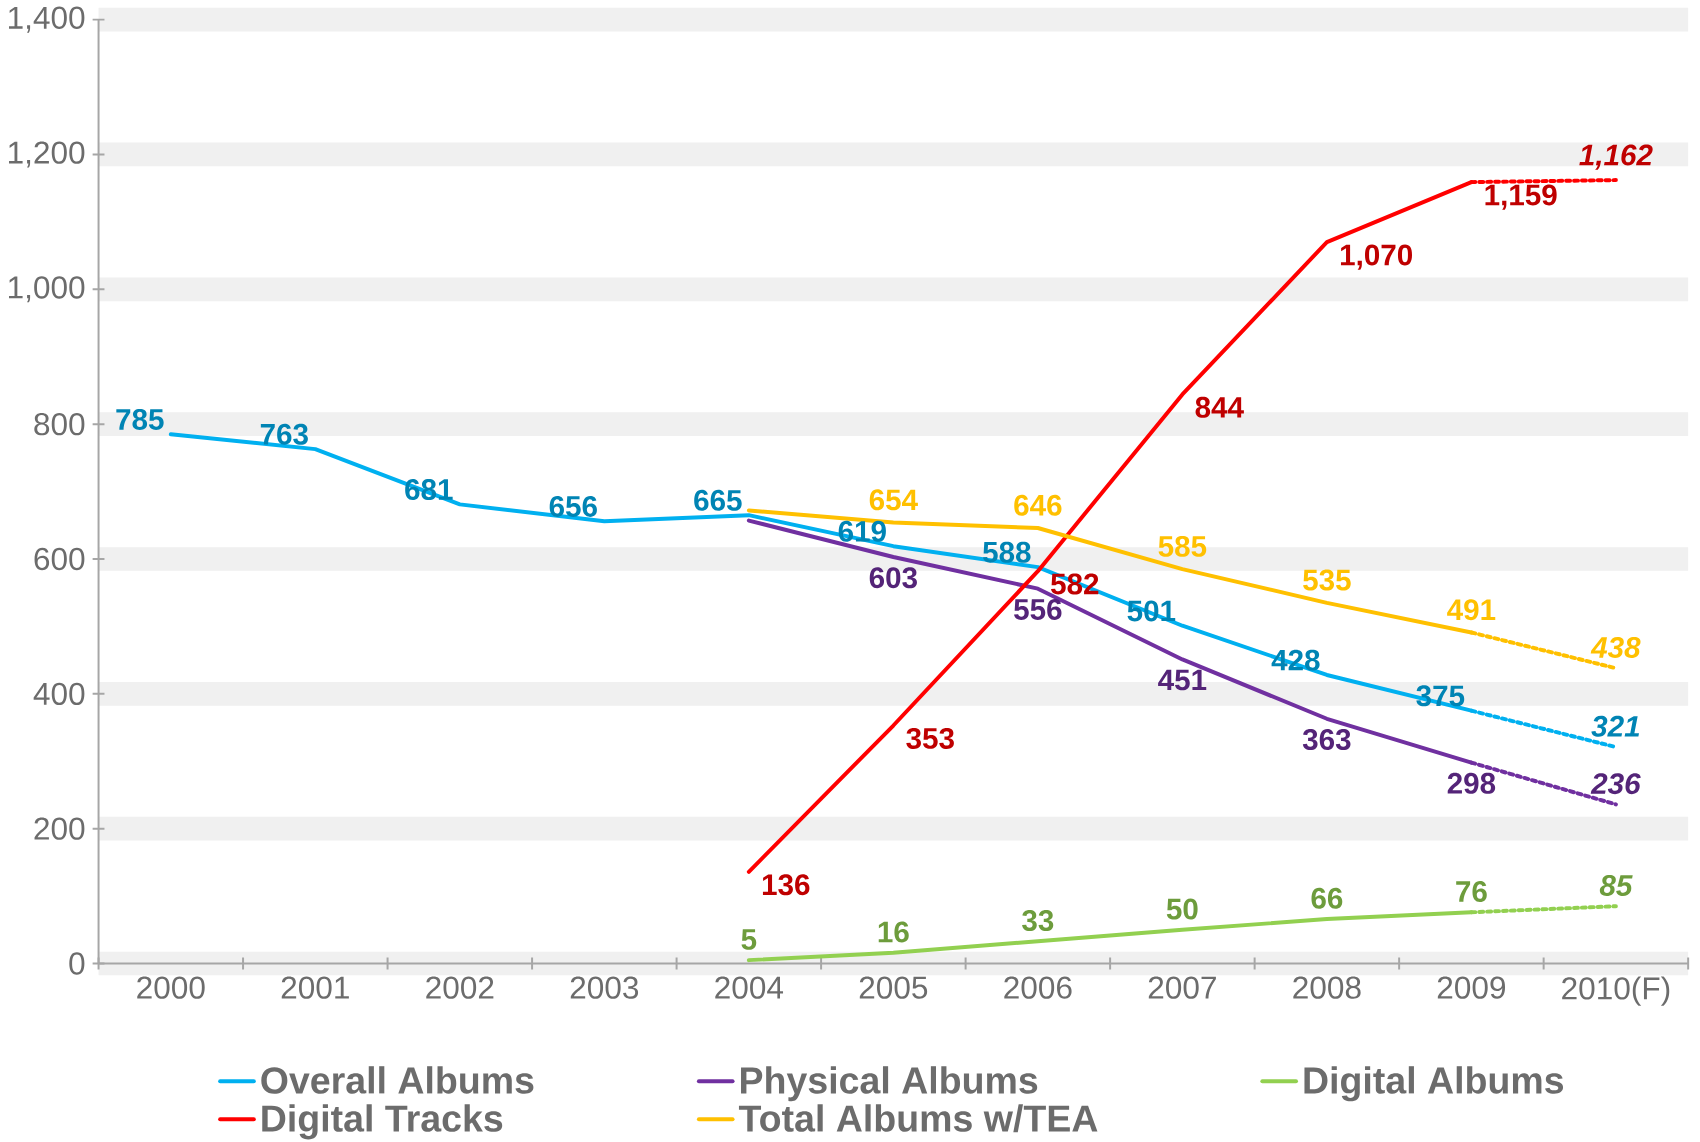 This screenshot has width=1700, height=1142. I want to click on data-label: 236, so click(1615, 783).